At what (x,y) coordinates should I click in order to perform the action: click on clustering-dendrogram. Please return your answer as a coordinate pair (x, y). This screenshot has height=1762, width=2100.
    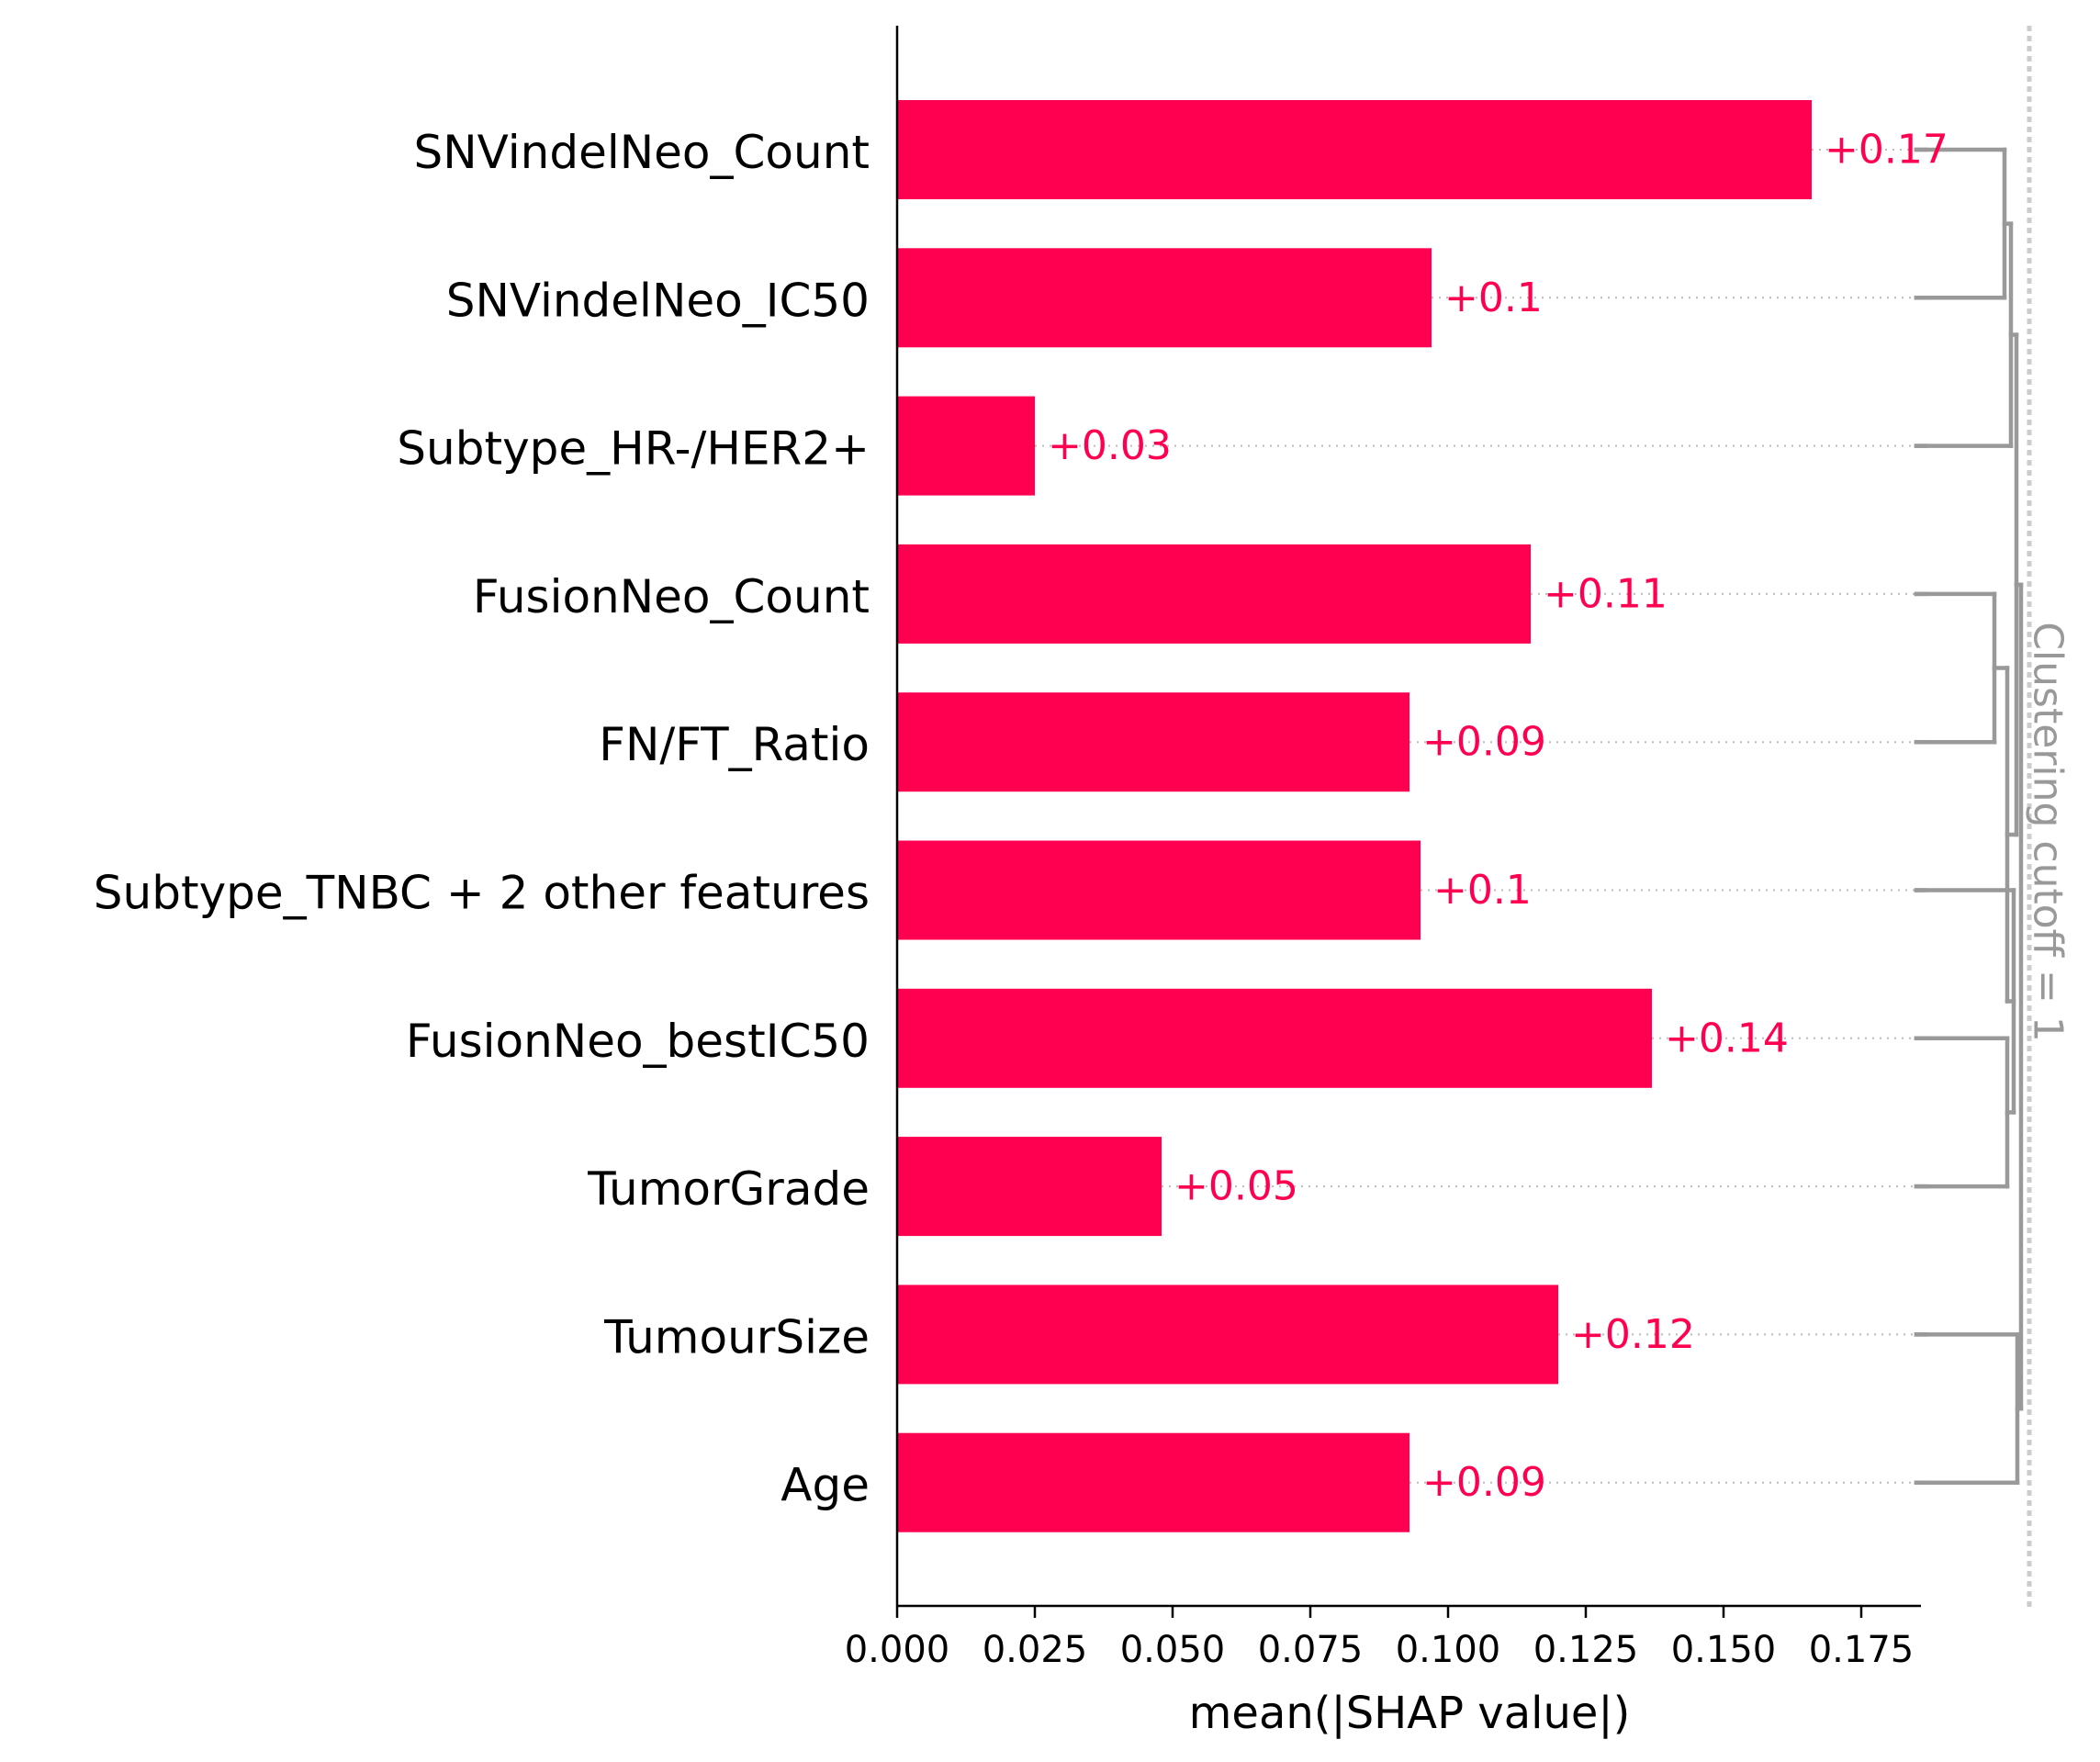
    Looking at the image, I should click on (1969, 816).